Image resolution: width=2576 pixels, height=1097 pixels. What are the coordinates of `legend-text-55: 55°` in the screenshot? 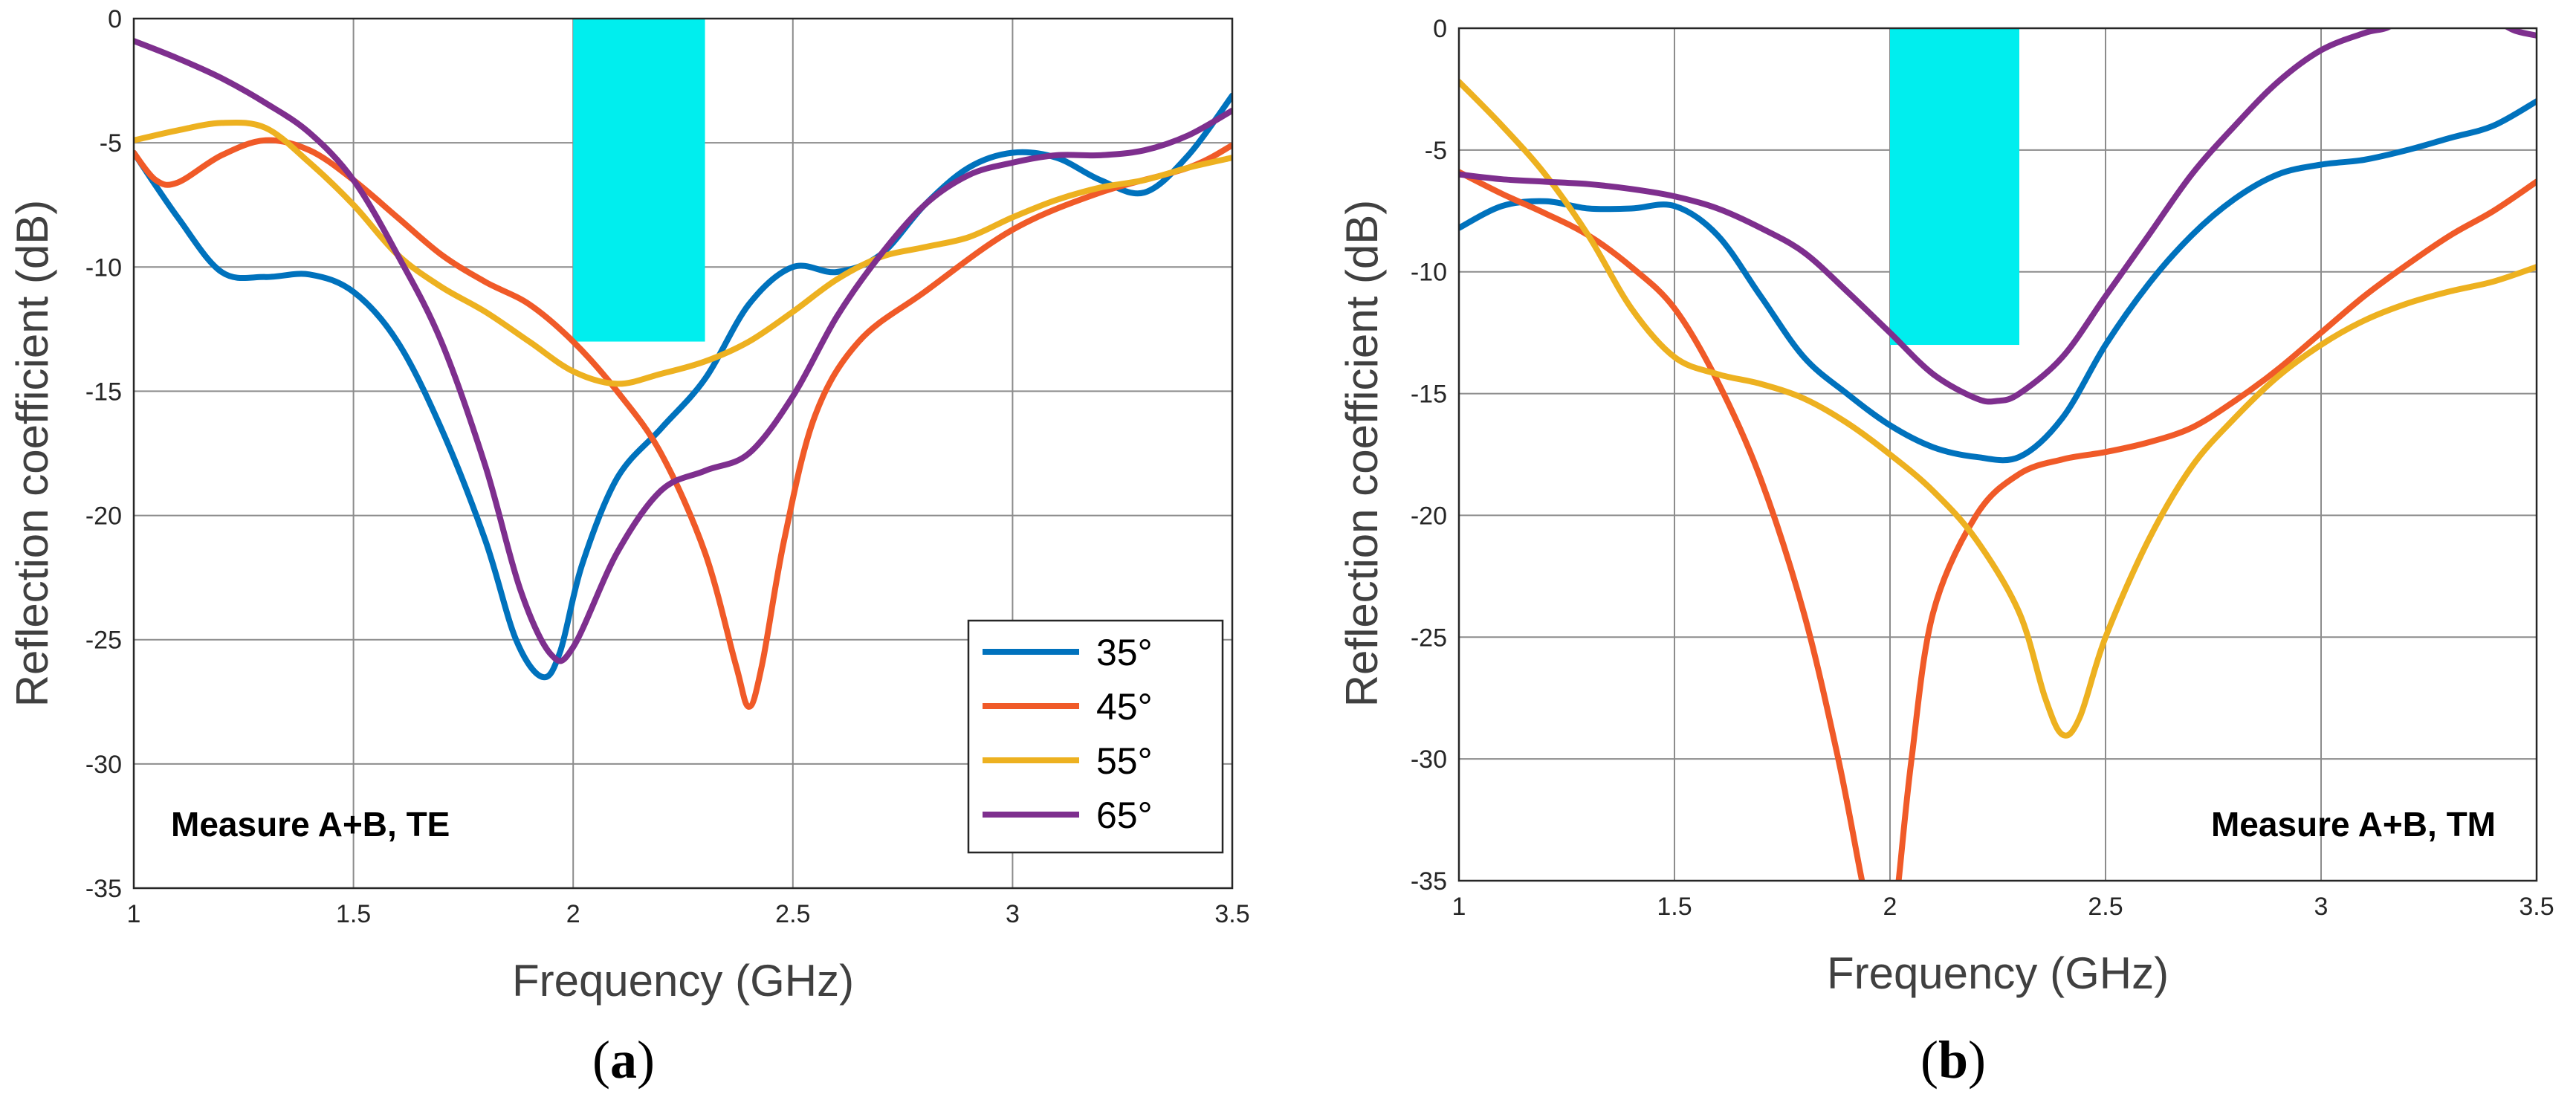 It's located at (1124, 761).